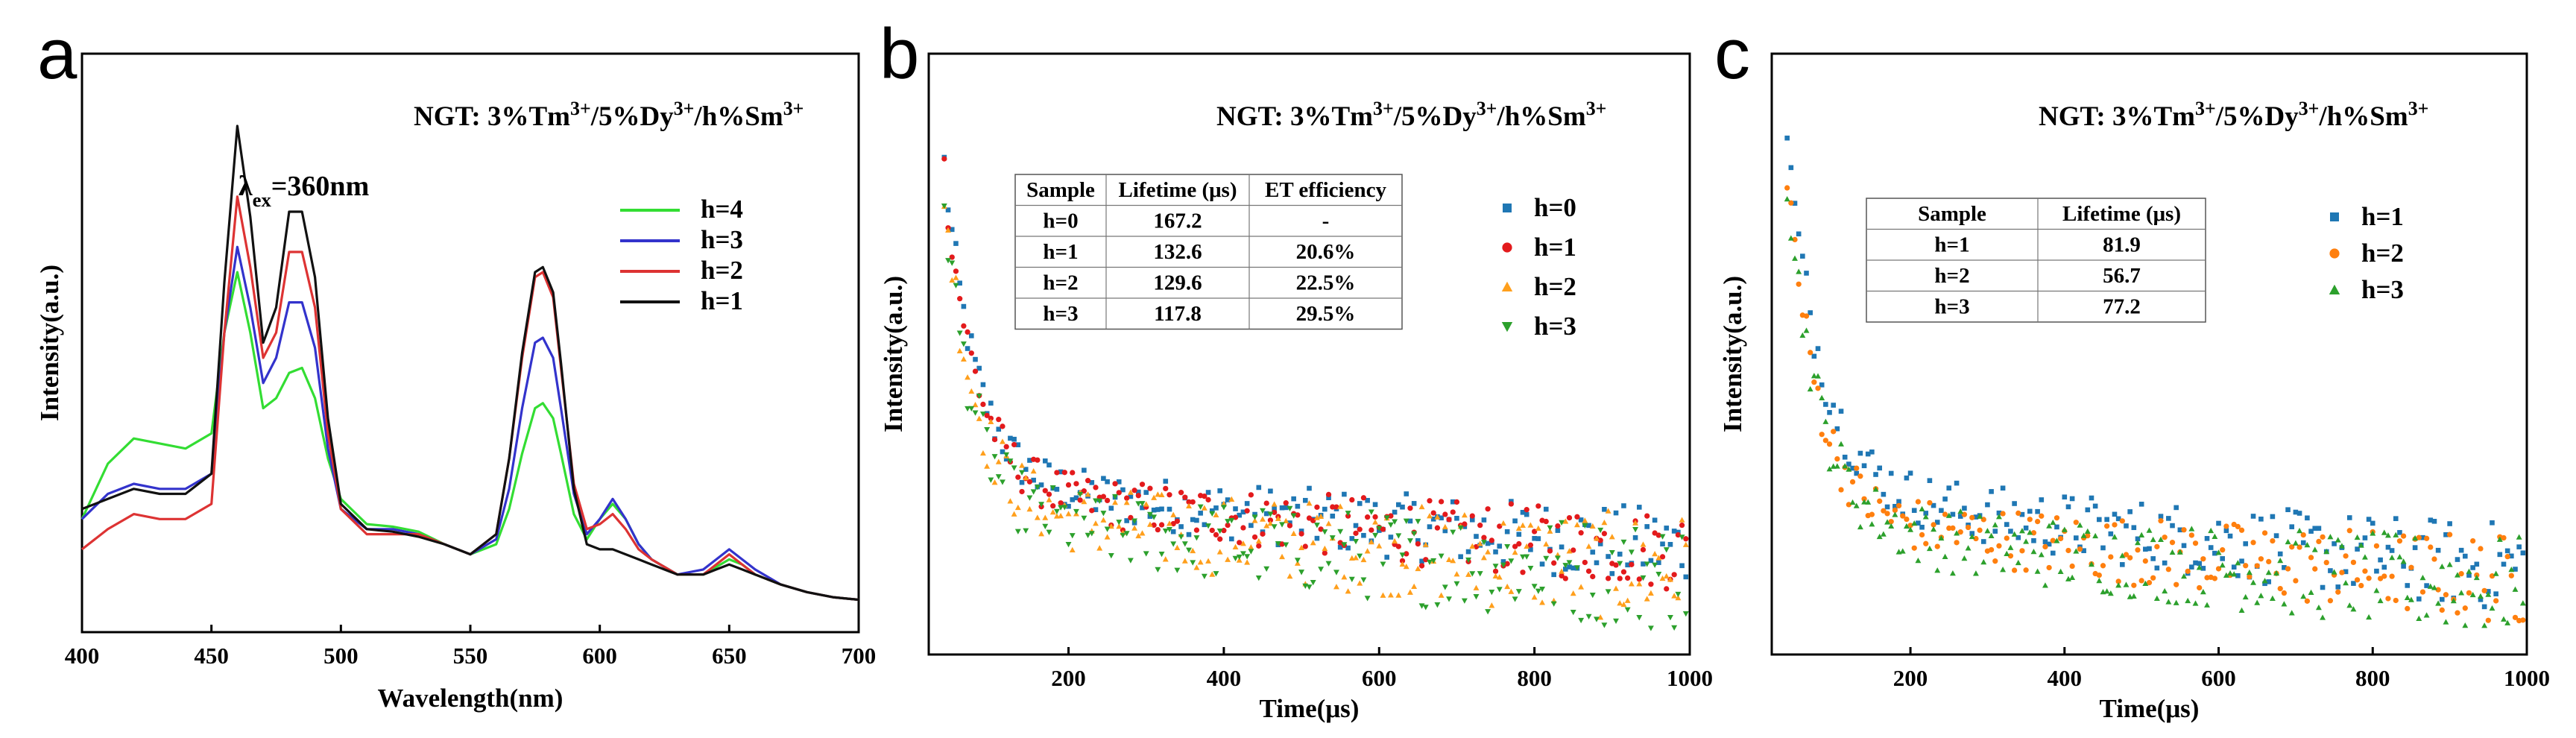 This screenshot has width=2576, height=738. I want to click on panel-c-x-tick-label: 200, so click(1910, 678).